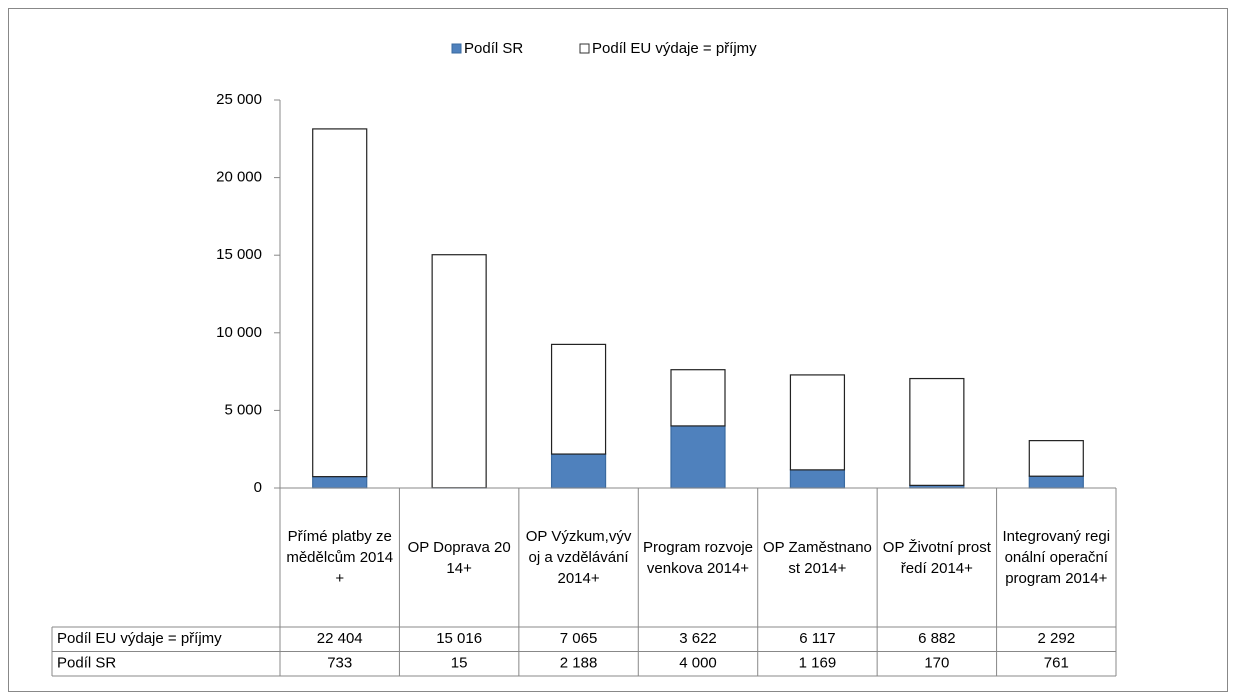 The height and width of the screenshot is (700, 1236). I want to click on category-label: OP Doprava 2014+, so click(459, 557).